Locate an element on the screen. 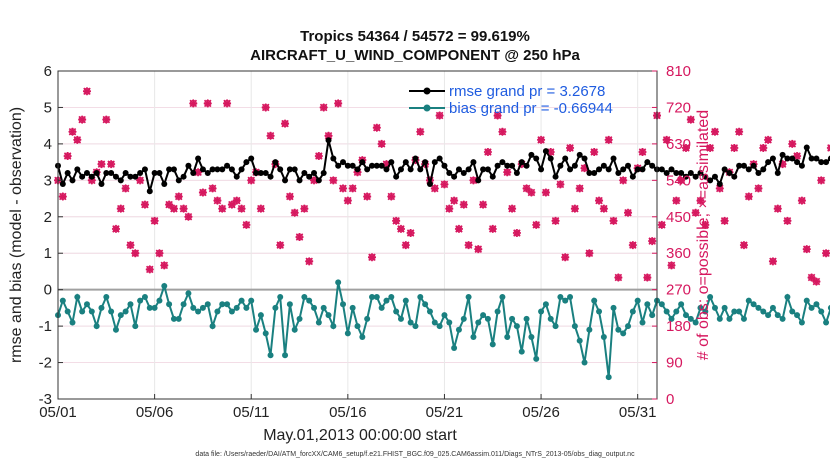 Image resolution: width=830 pixels, height=470 pixels. x-tick-label: 05/01 is located at coordinates (58, 412).